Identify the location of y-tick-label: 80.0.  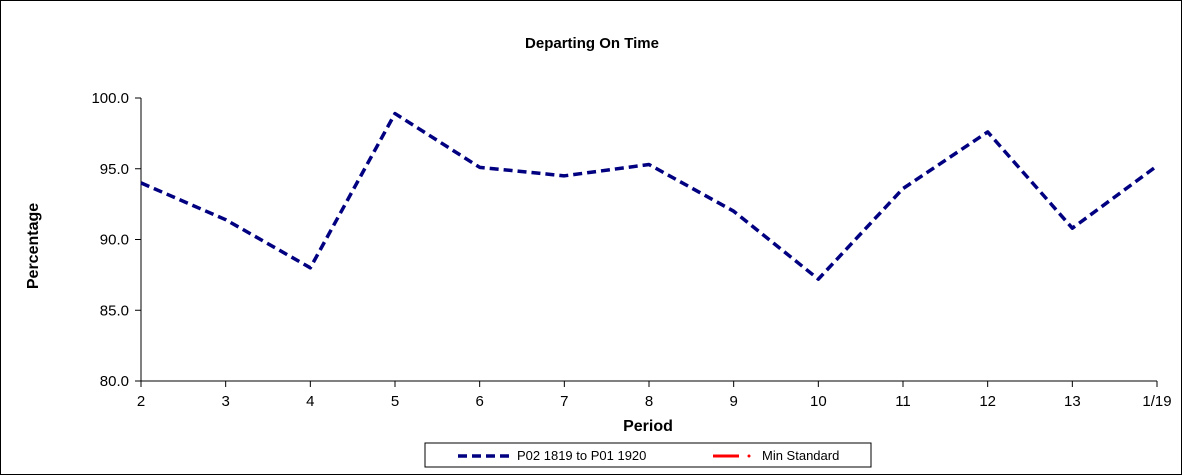
(114, 381).